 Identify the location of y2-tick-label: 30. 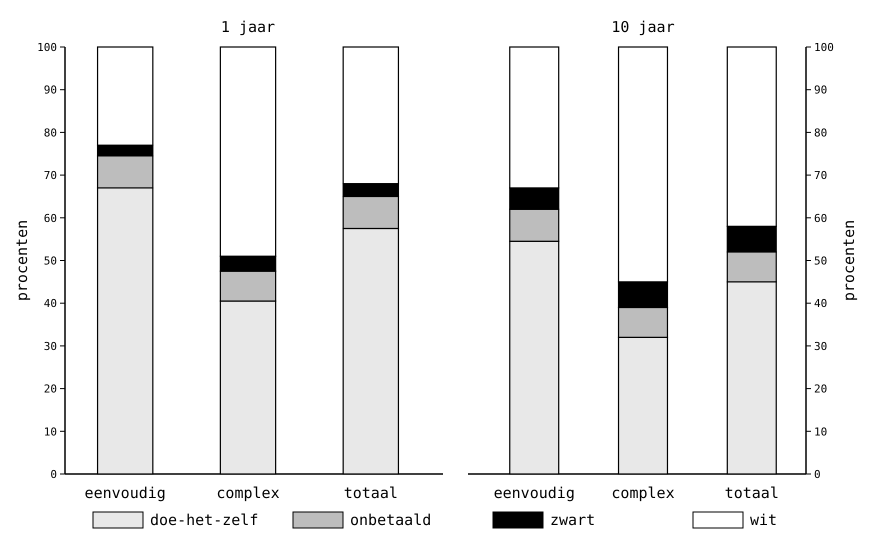
(821, 346).